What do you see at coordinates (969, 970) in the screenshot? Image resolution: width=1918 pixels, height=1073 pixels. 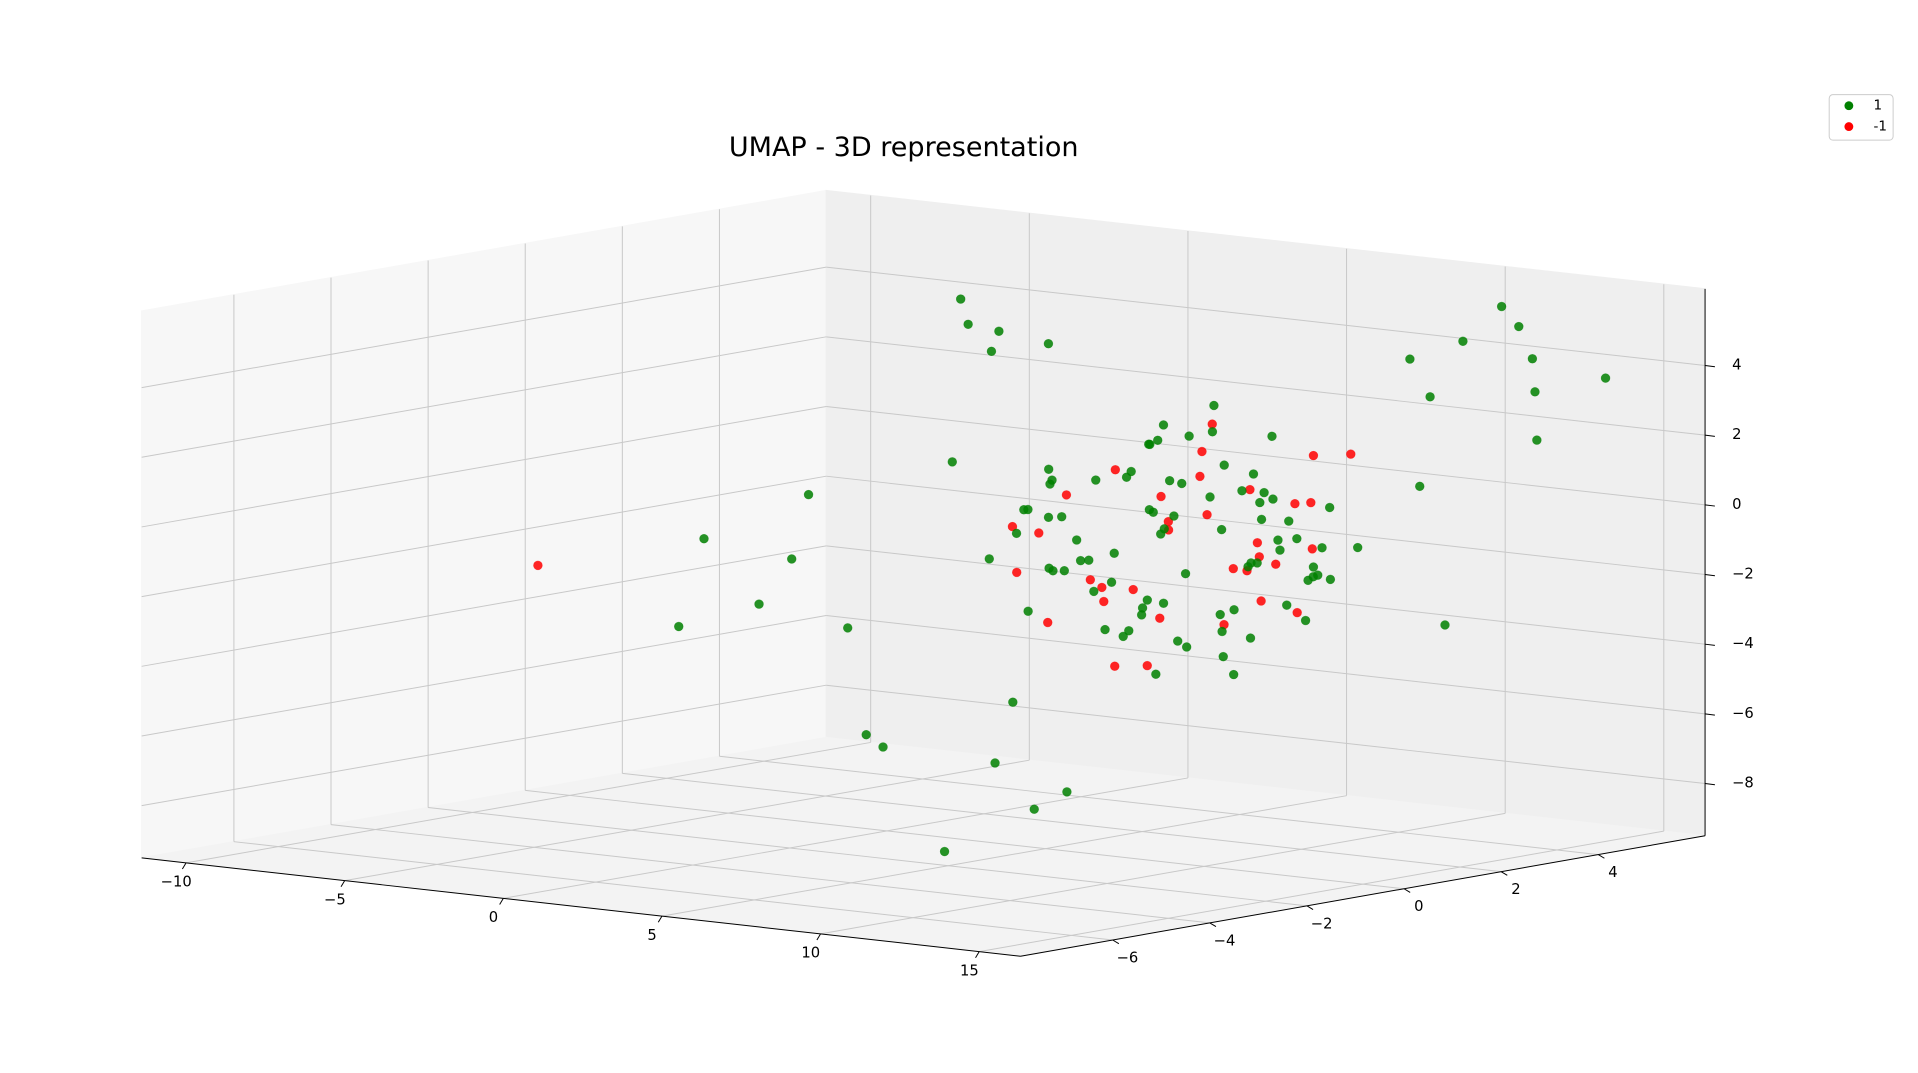 I see `x-tick-label: 15` at bounding box center [969, 970].